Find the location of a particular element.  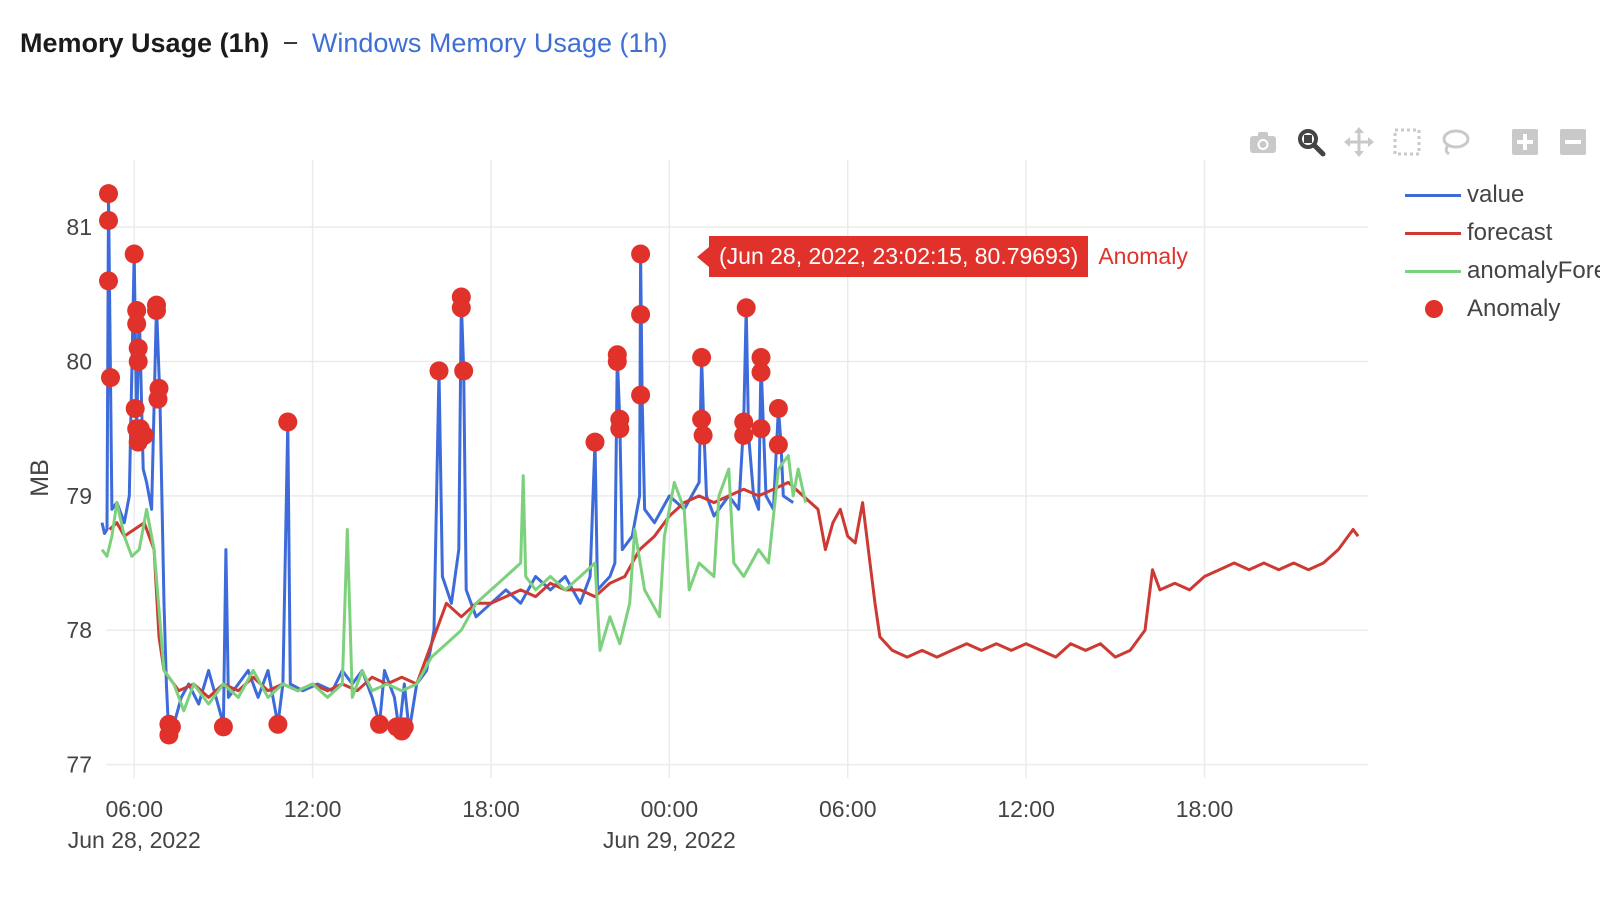

box-select-icon is located at coordinates (1407, 142).